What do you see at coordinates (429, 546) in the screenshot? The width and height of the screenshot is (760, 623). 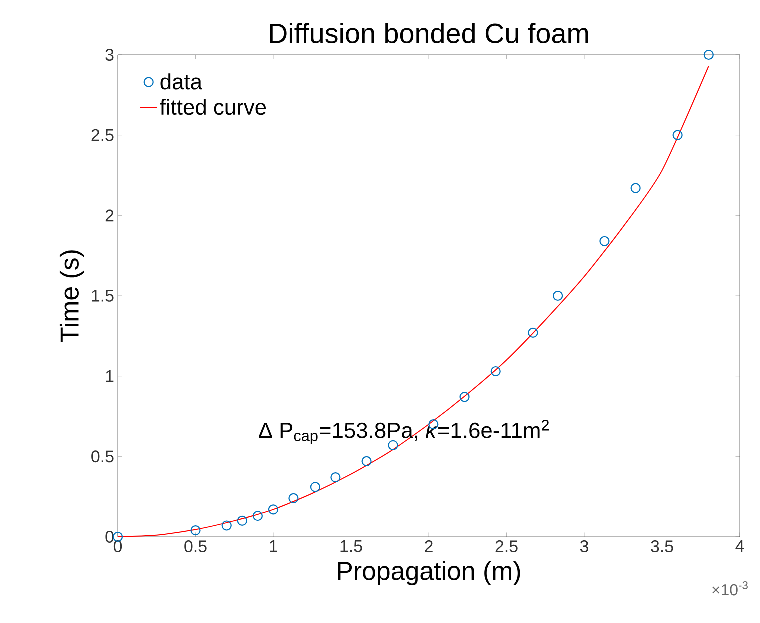 I see `x-tick-label: 2` at bounding box center [429, 546].